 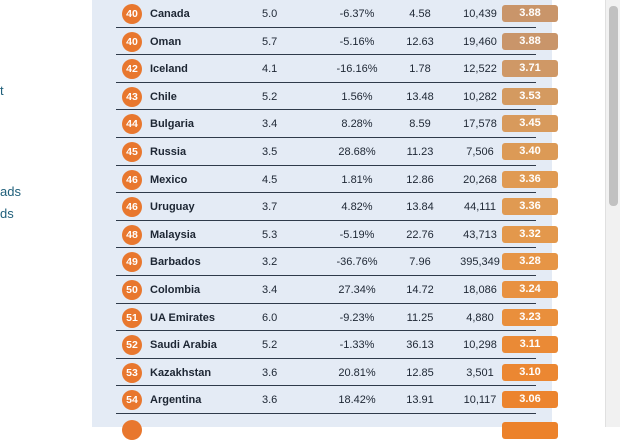 I want to click on value-cell: 5.7, so click(x=270, y=41).